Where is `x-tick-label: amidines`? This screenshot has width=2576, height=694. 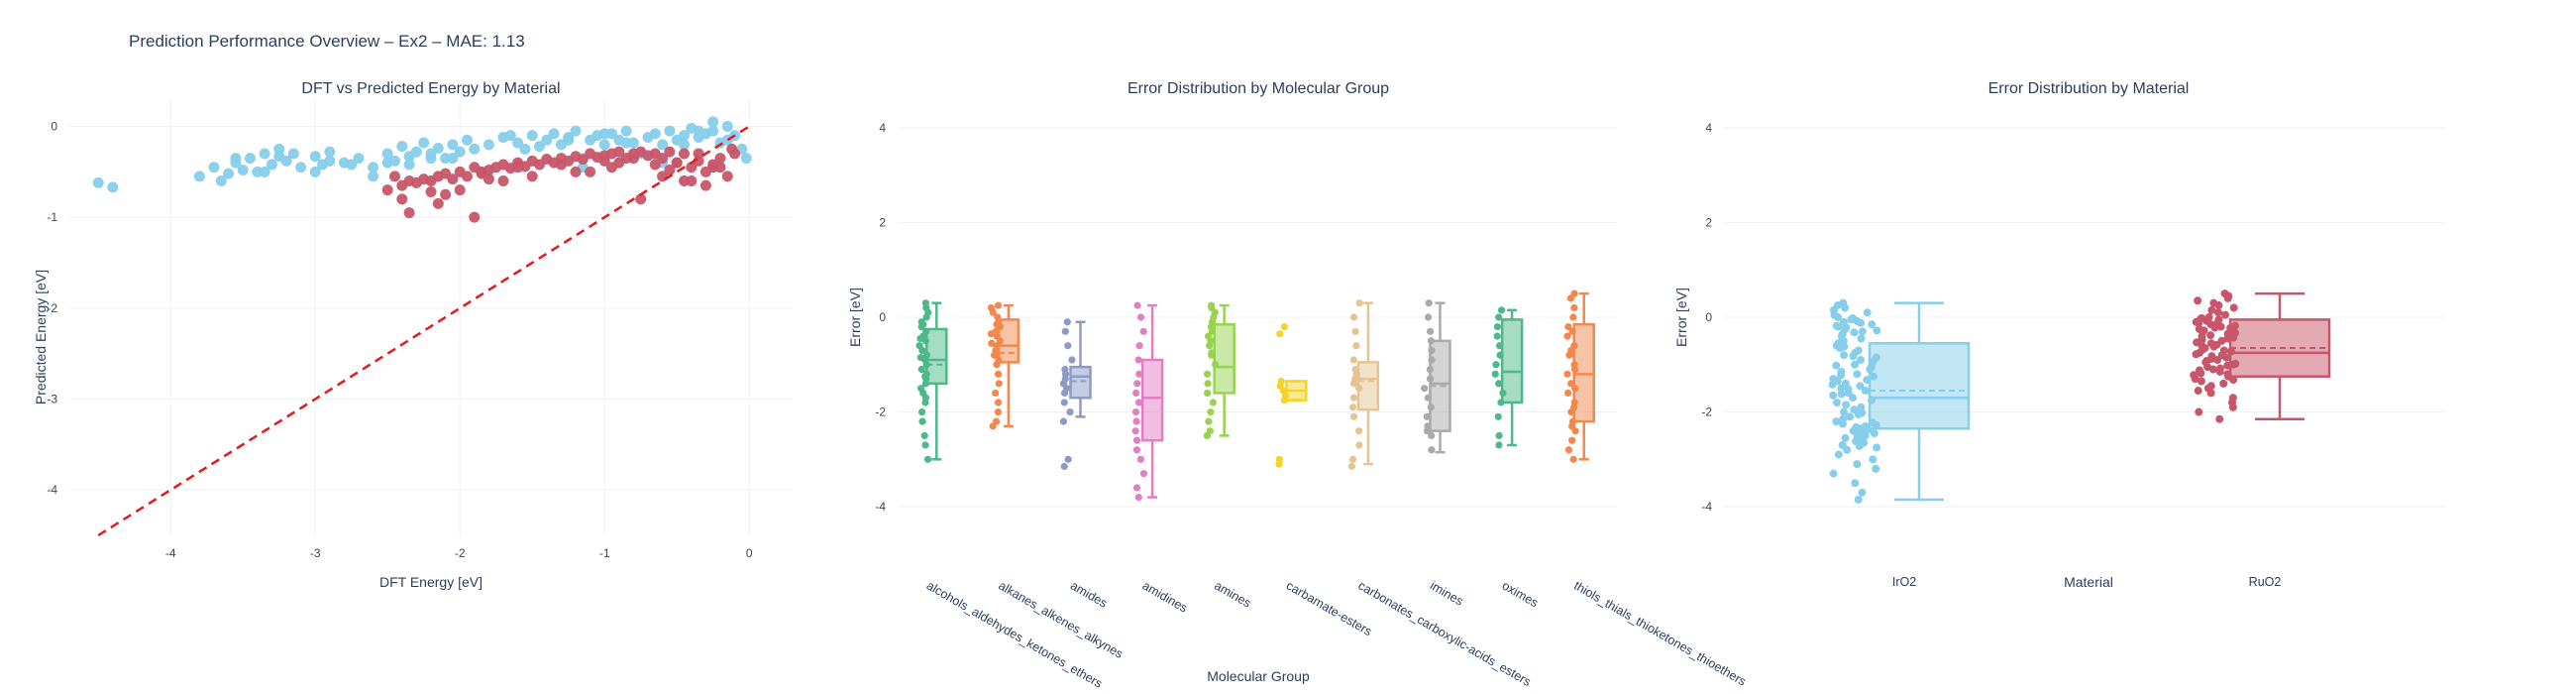
x-tick-label: amidines is located at coordinates (1165, 596).